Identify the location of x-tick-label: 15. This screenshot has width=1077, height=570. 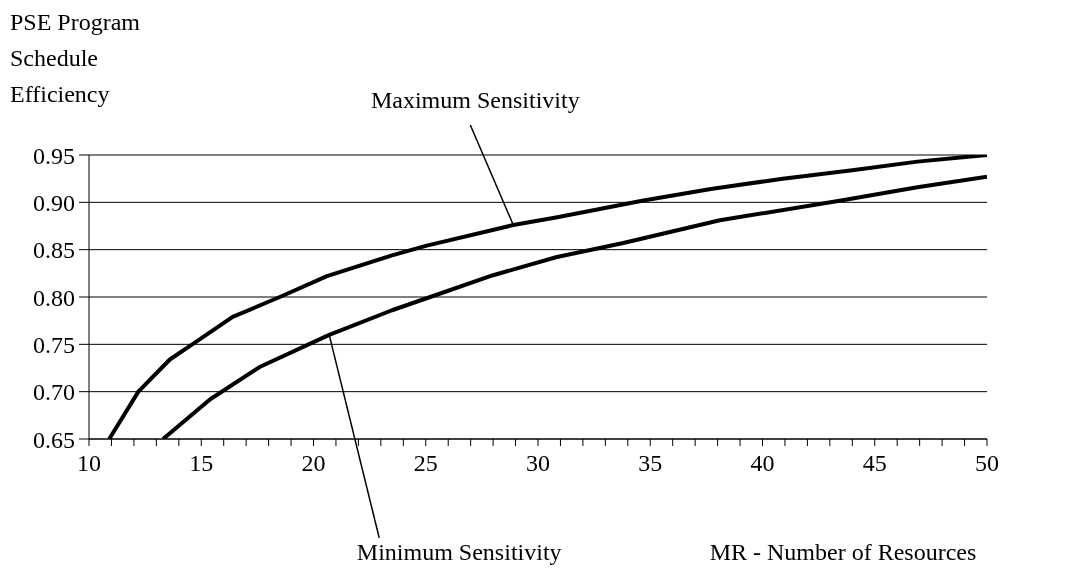
(201, 463).